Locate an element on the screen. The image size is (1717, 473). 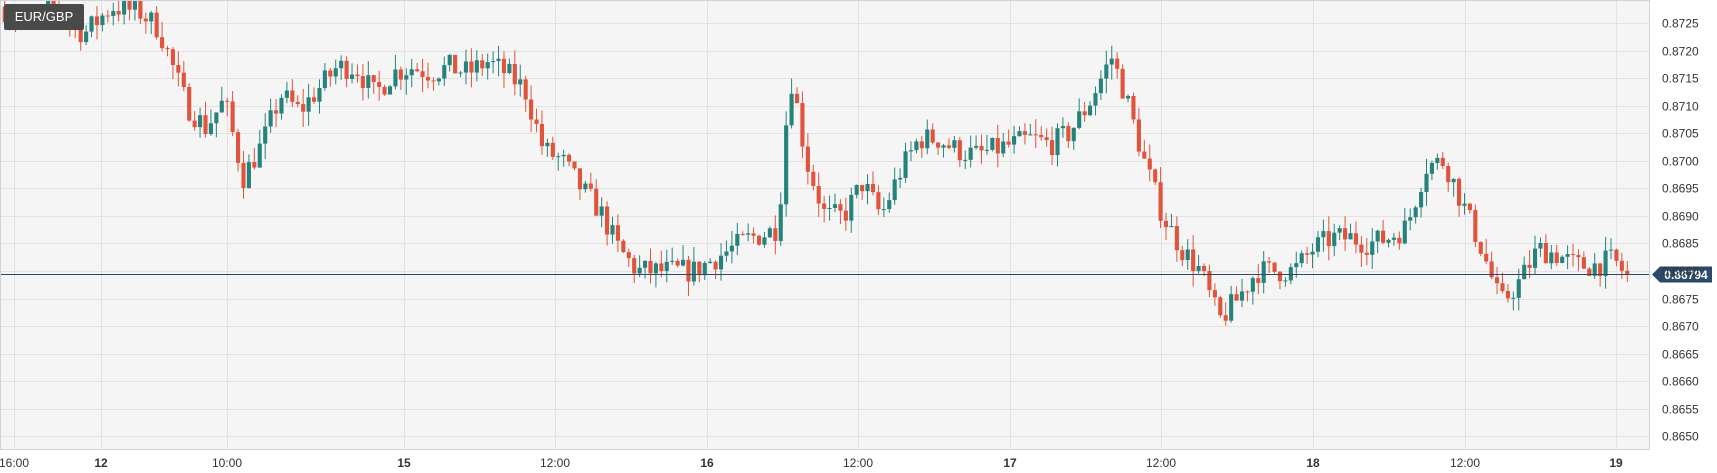
y-tick-label: 0.8695 is located at coordinates (1680, 189).